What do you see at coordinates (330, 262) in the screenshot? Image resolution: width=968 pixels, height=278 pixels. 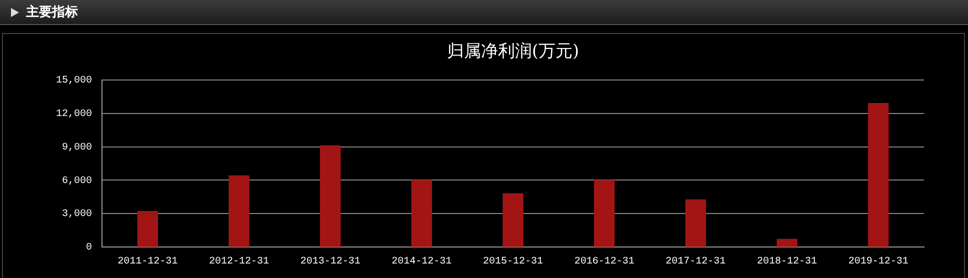 I see `x-tick-label: 2013-12-31` at bounding box center [330, 262].